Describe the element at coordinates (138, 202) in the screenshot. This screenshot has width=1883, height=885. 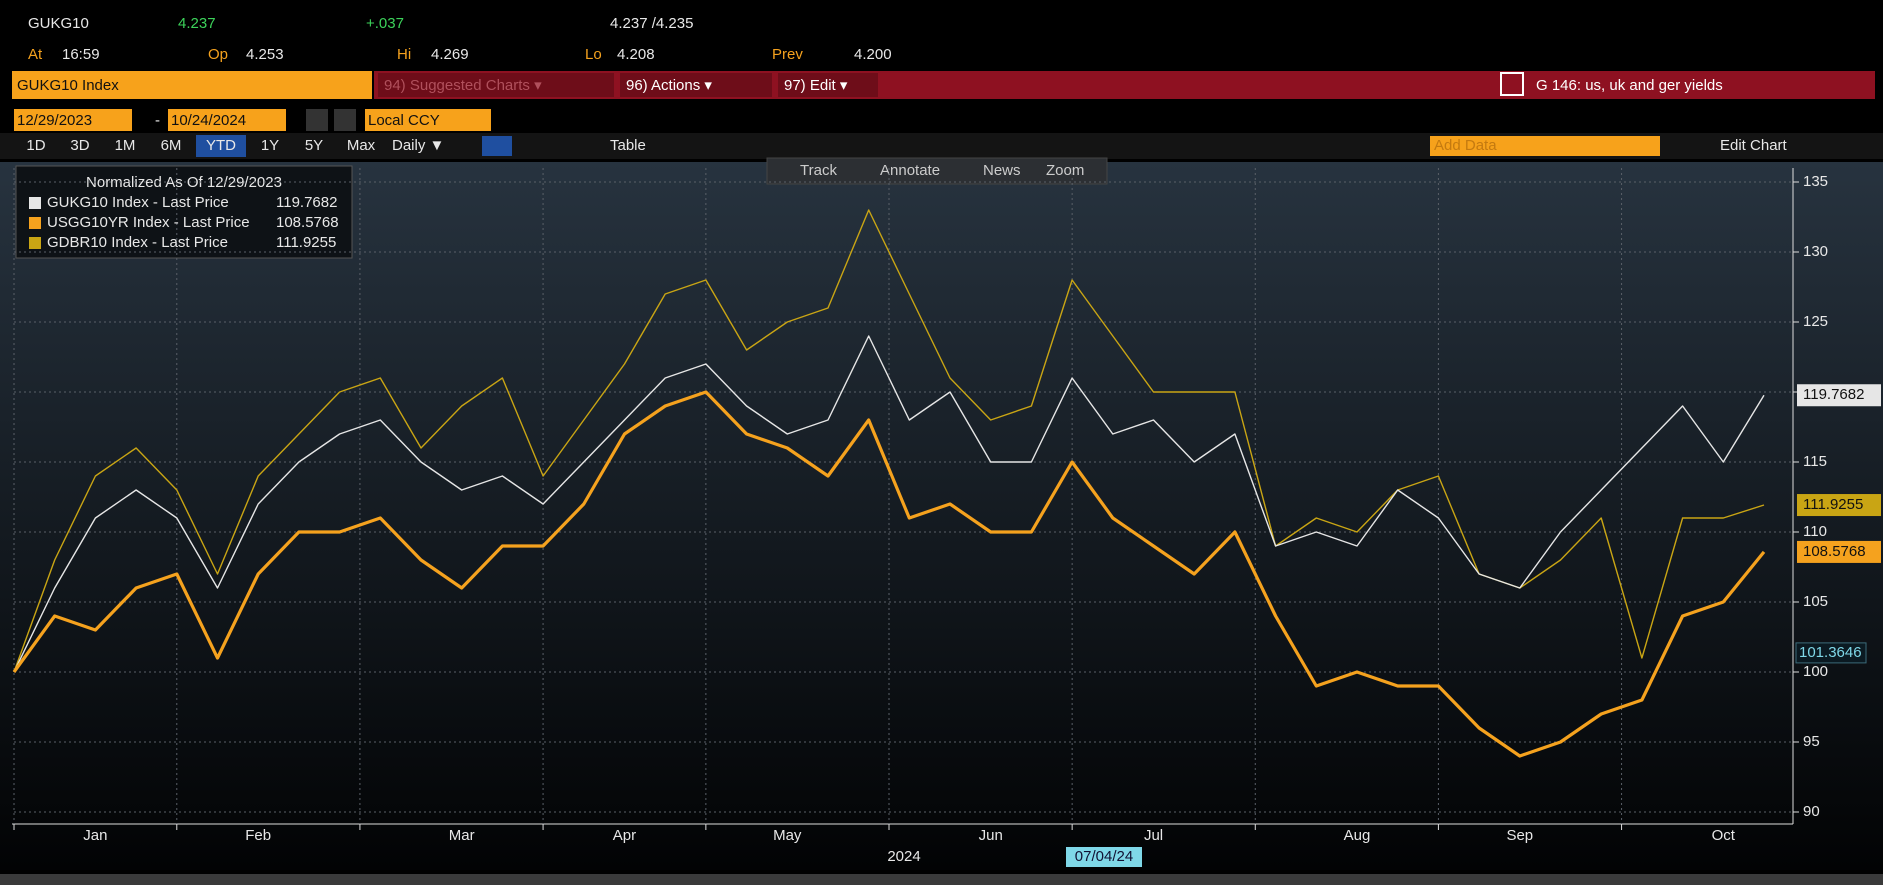
I see `legend-label: GUKG10 Index - Last Price` at that location.